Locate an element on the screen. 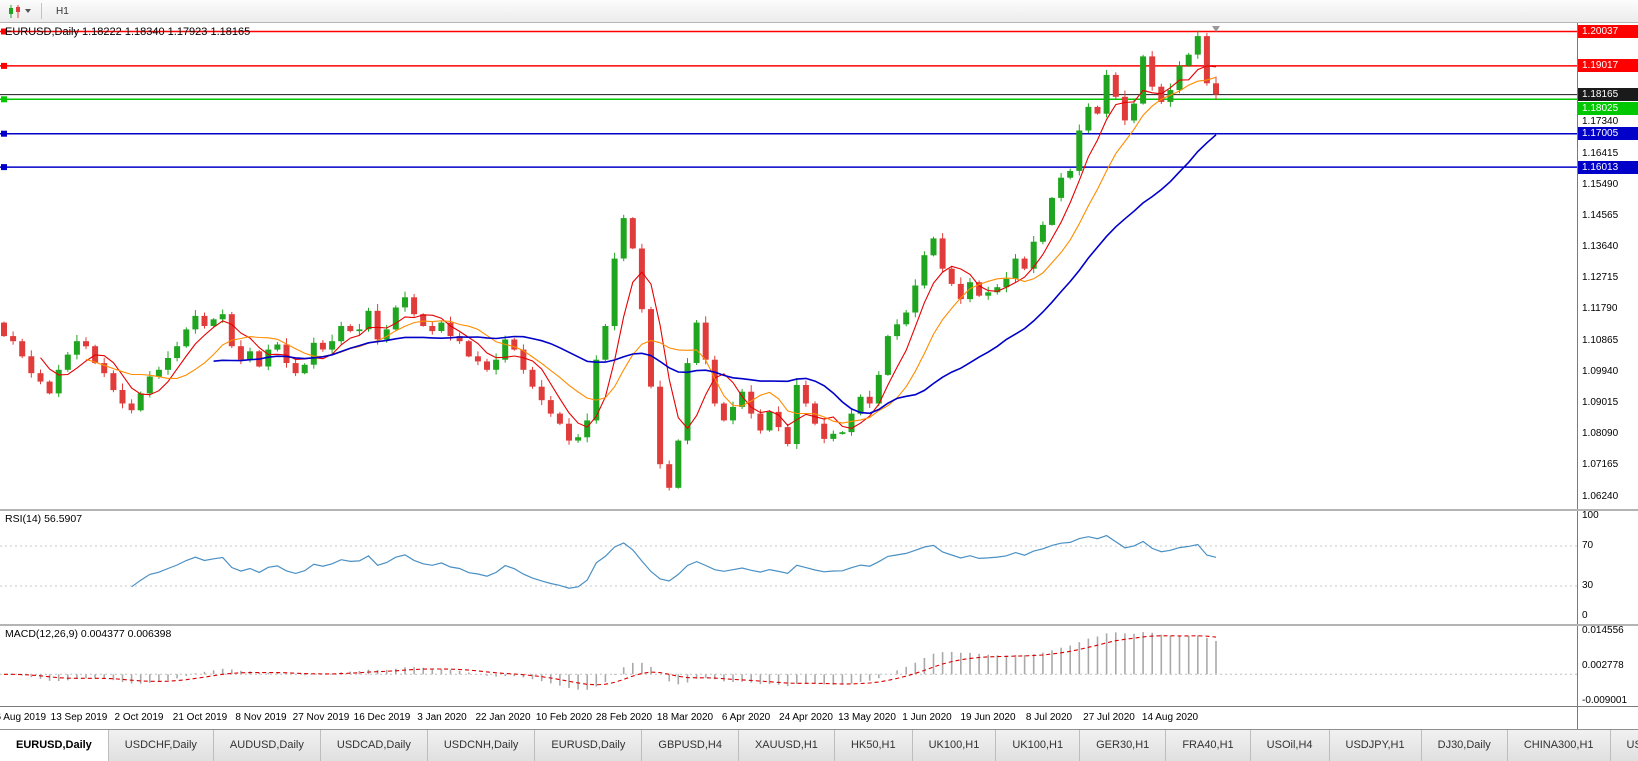 The image size is (1638, 761). axis-corner is located at coordinates (1607, 718).